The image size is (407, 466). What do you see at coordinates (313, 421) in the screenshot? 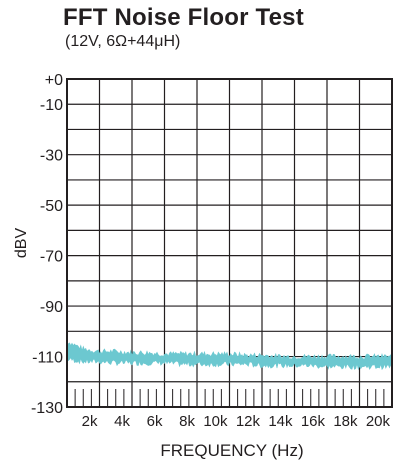
I see `x-tick-label-7: 16k` at bounding box center [313, 421].